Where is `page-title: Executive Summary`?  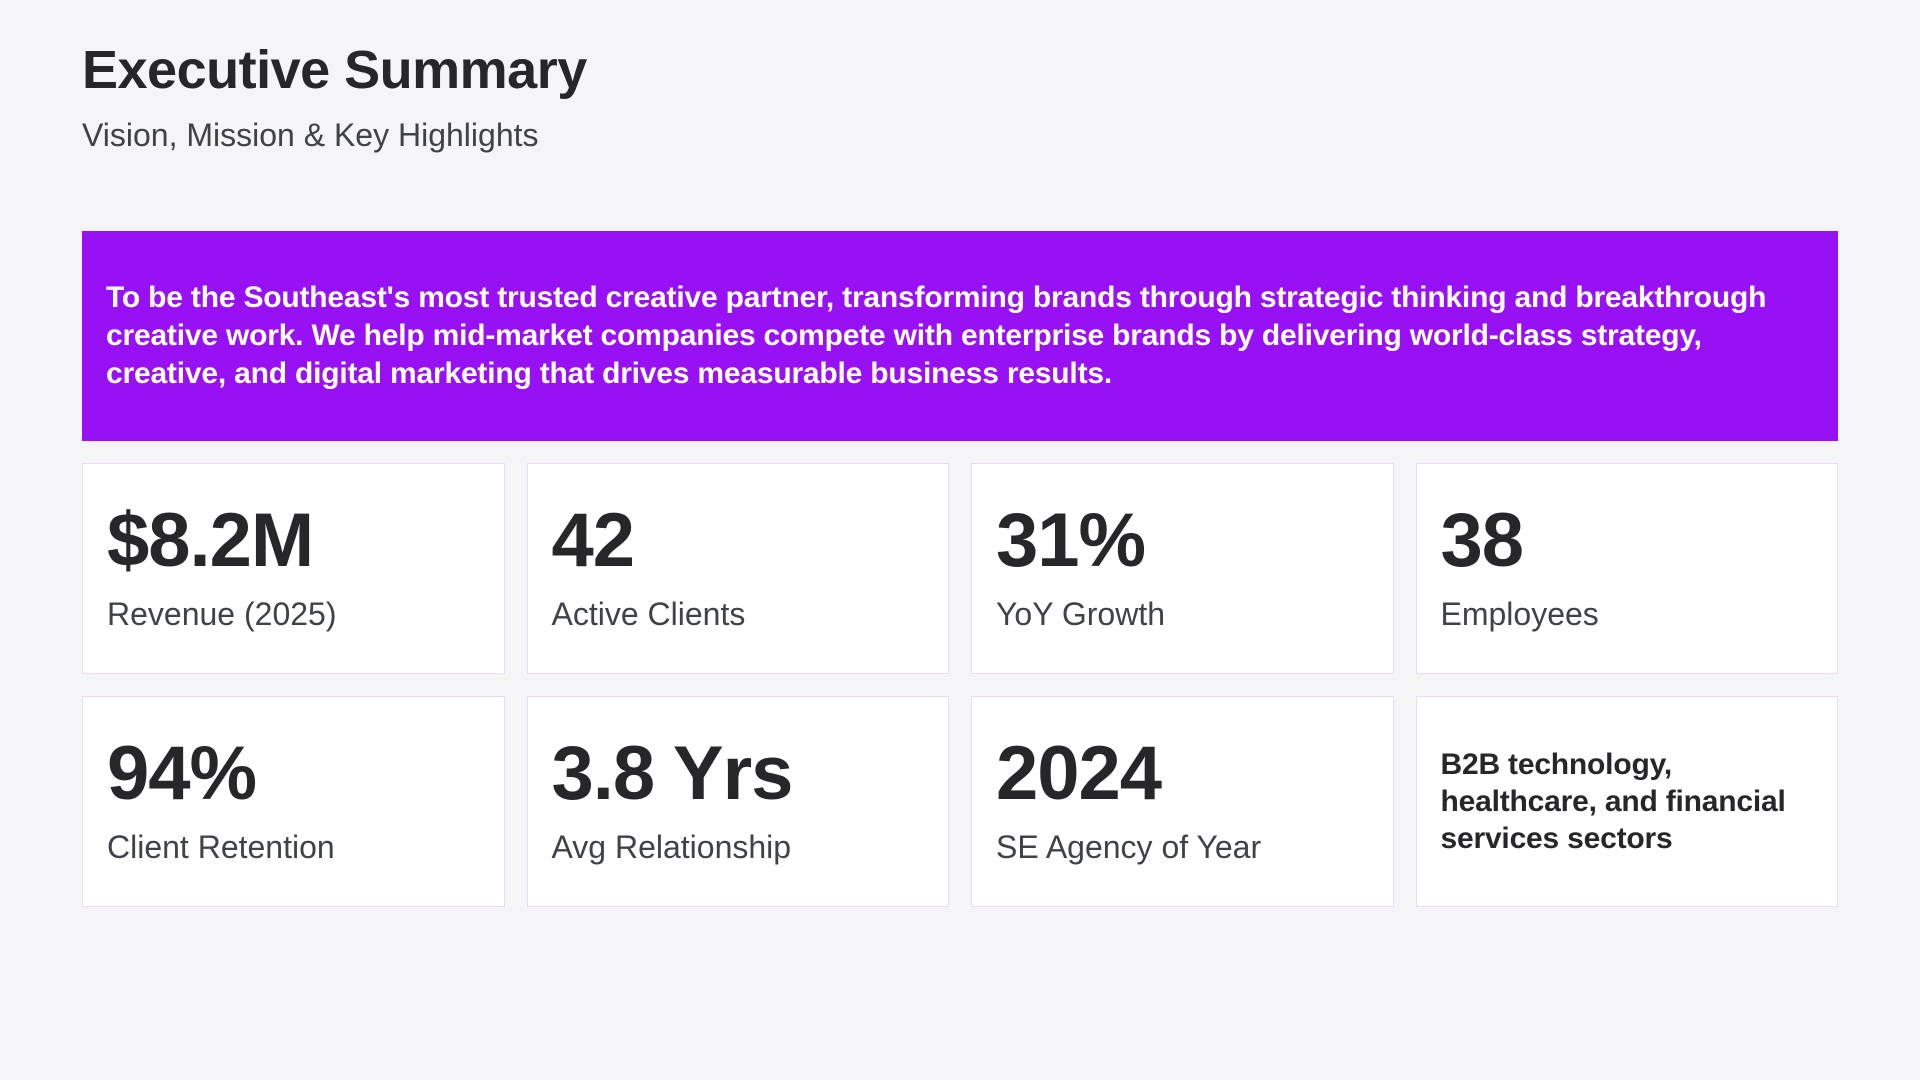 page-title: Executive Summary is located at coordinates (334, 70).